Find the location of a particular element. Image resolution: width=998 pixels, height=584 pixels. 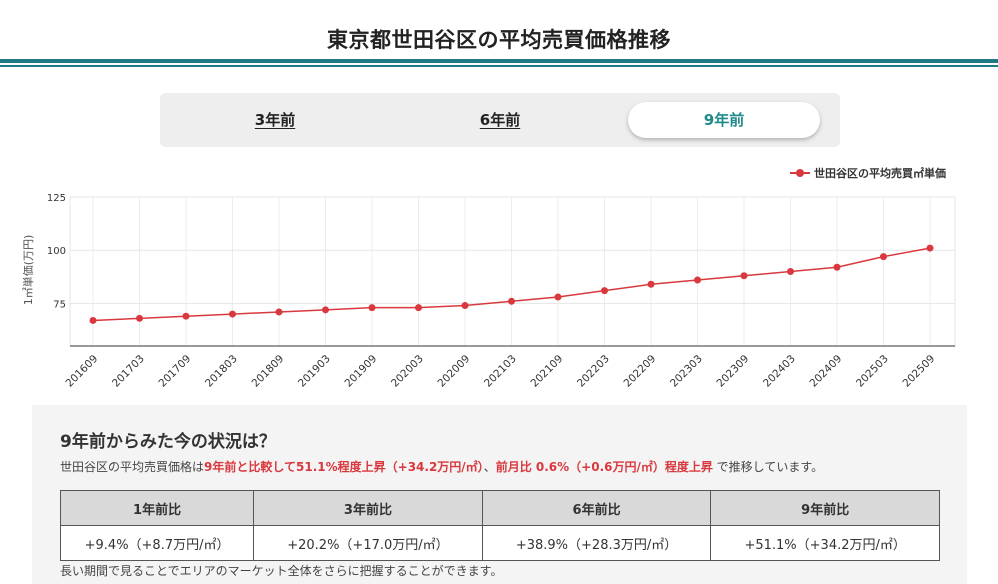

x-tick-label: 202209 is located at coordinates (639, 371).